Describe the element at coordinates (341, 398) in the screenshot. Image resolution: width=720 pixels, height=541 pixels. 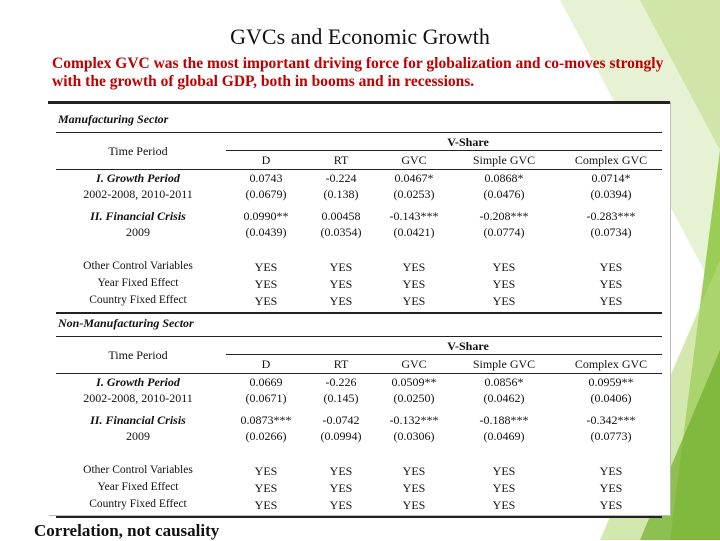
I see `std-error: (0.145)` at that location.